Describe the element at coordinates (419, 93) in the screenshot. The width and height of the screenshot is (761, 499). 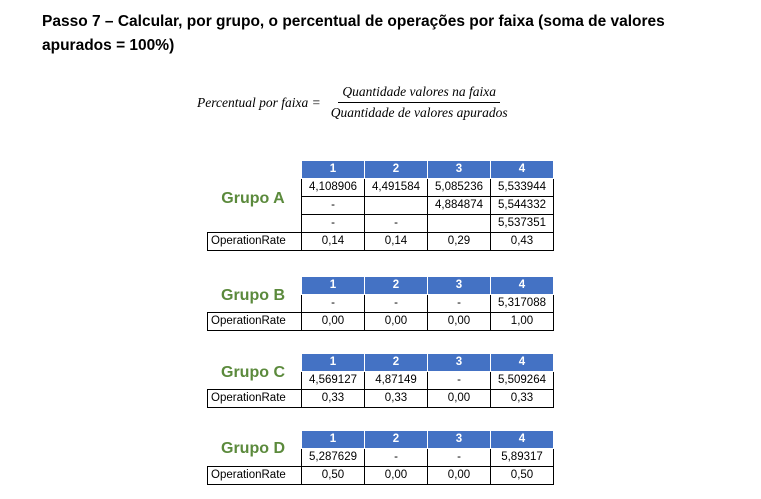
I see `formula-numerator: Quantidade valores na faixa` at that location.